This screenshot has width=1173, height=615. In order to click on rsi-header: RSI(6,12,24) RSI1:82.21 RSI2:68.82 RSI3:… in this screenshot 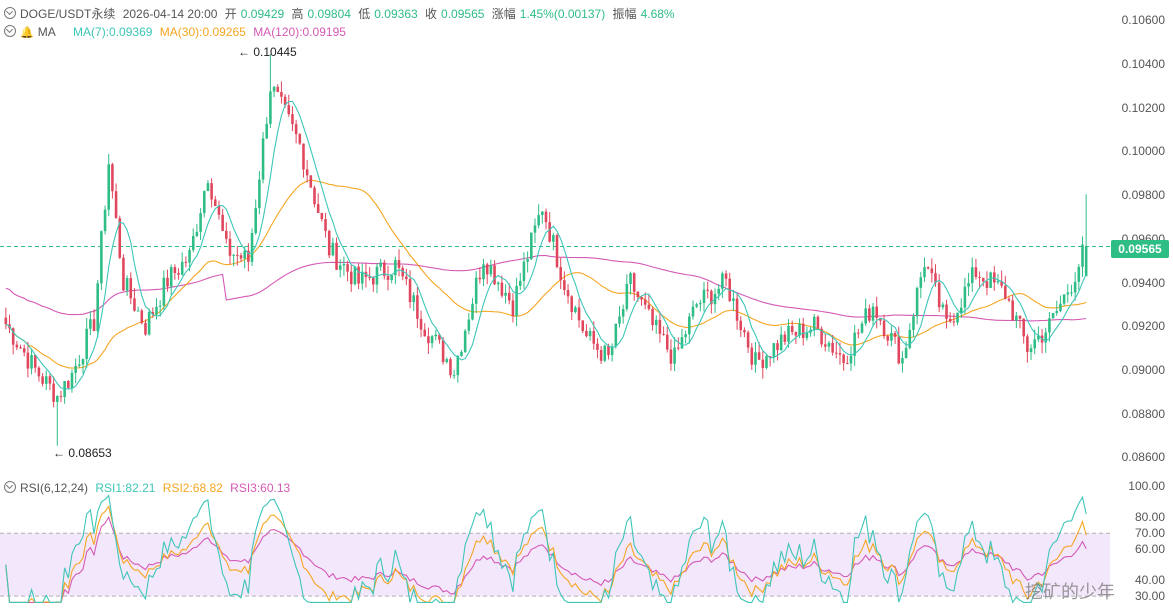, I will do `click(149, 487)`.